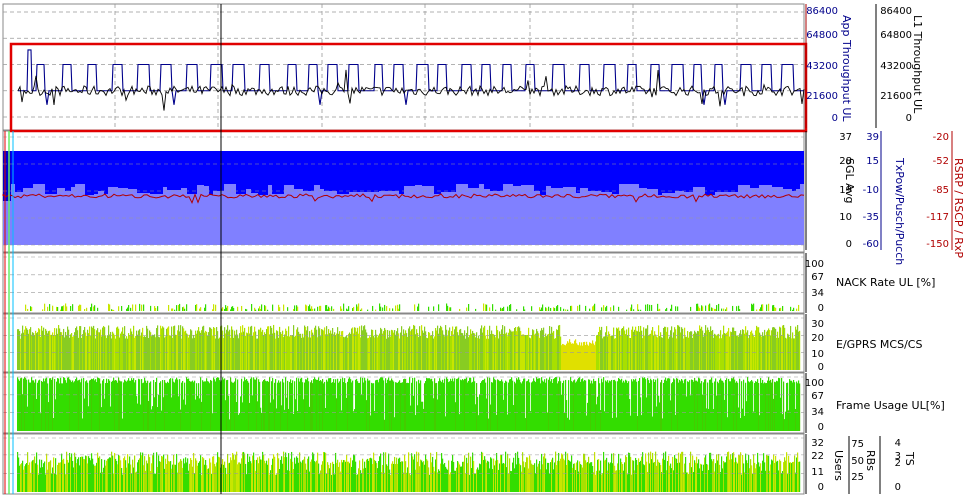 This screenshot has width=971, height=495. What do you see at coordinates (403, 198) in the screenshot?
I see `series-rsrp-line` at bounding box center [403, 198].